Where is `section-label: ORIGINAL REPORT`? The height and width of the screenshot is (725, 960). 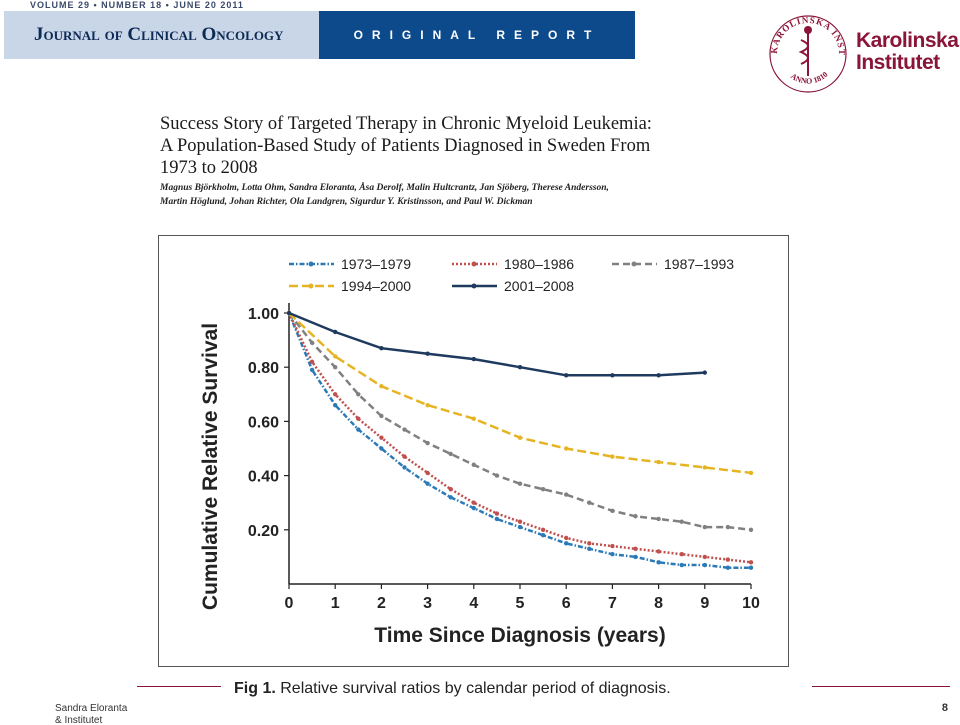
section-label: ORIGINAL REPORT is located at coordinates (477, 35).